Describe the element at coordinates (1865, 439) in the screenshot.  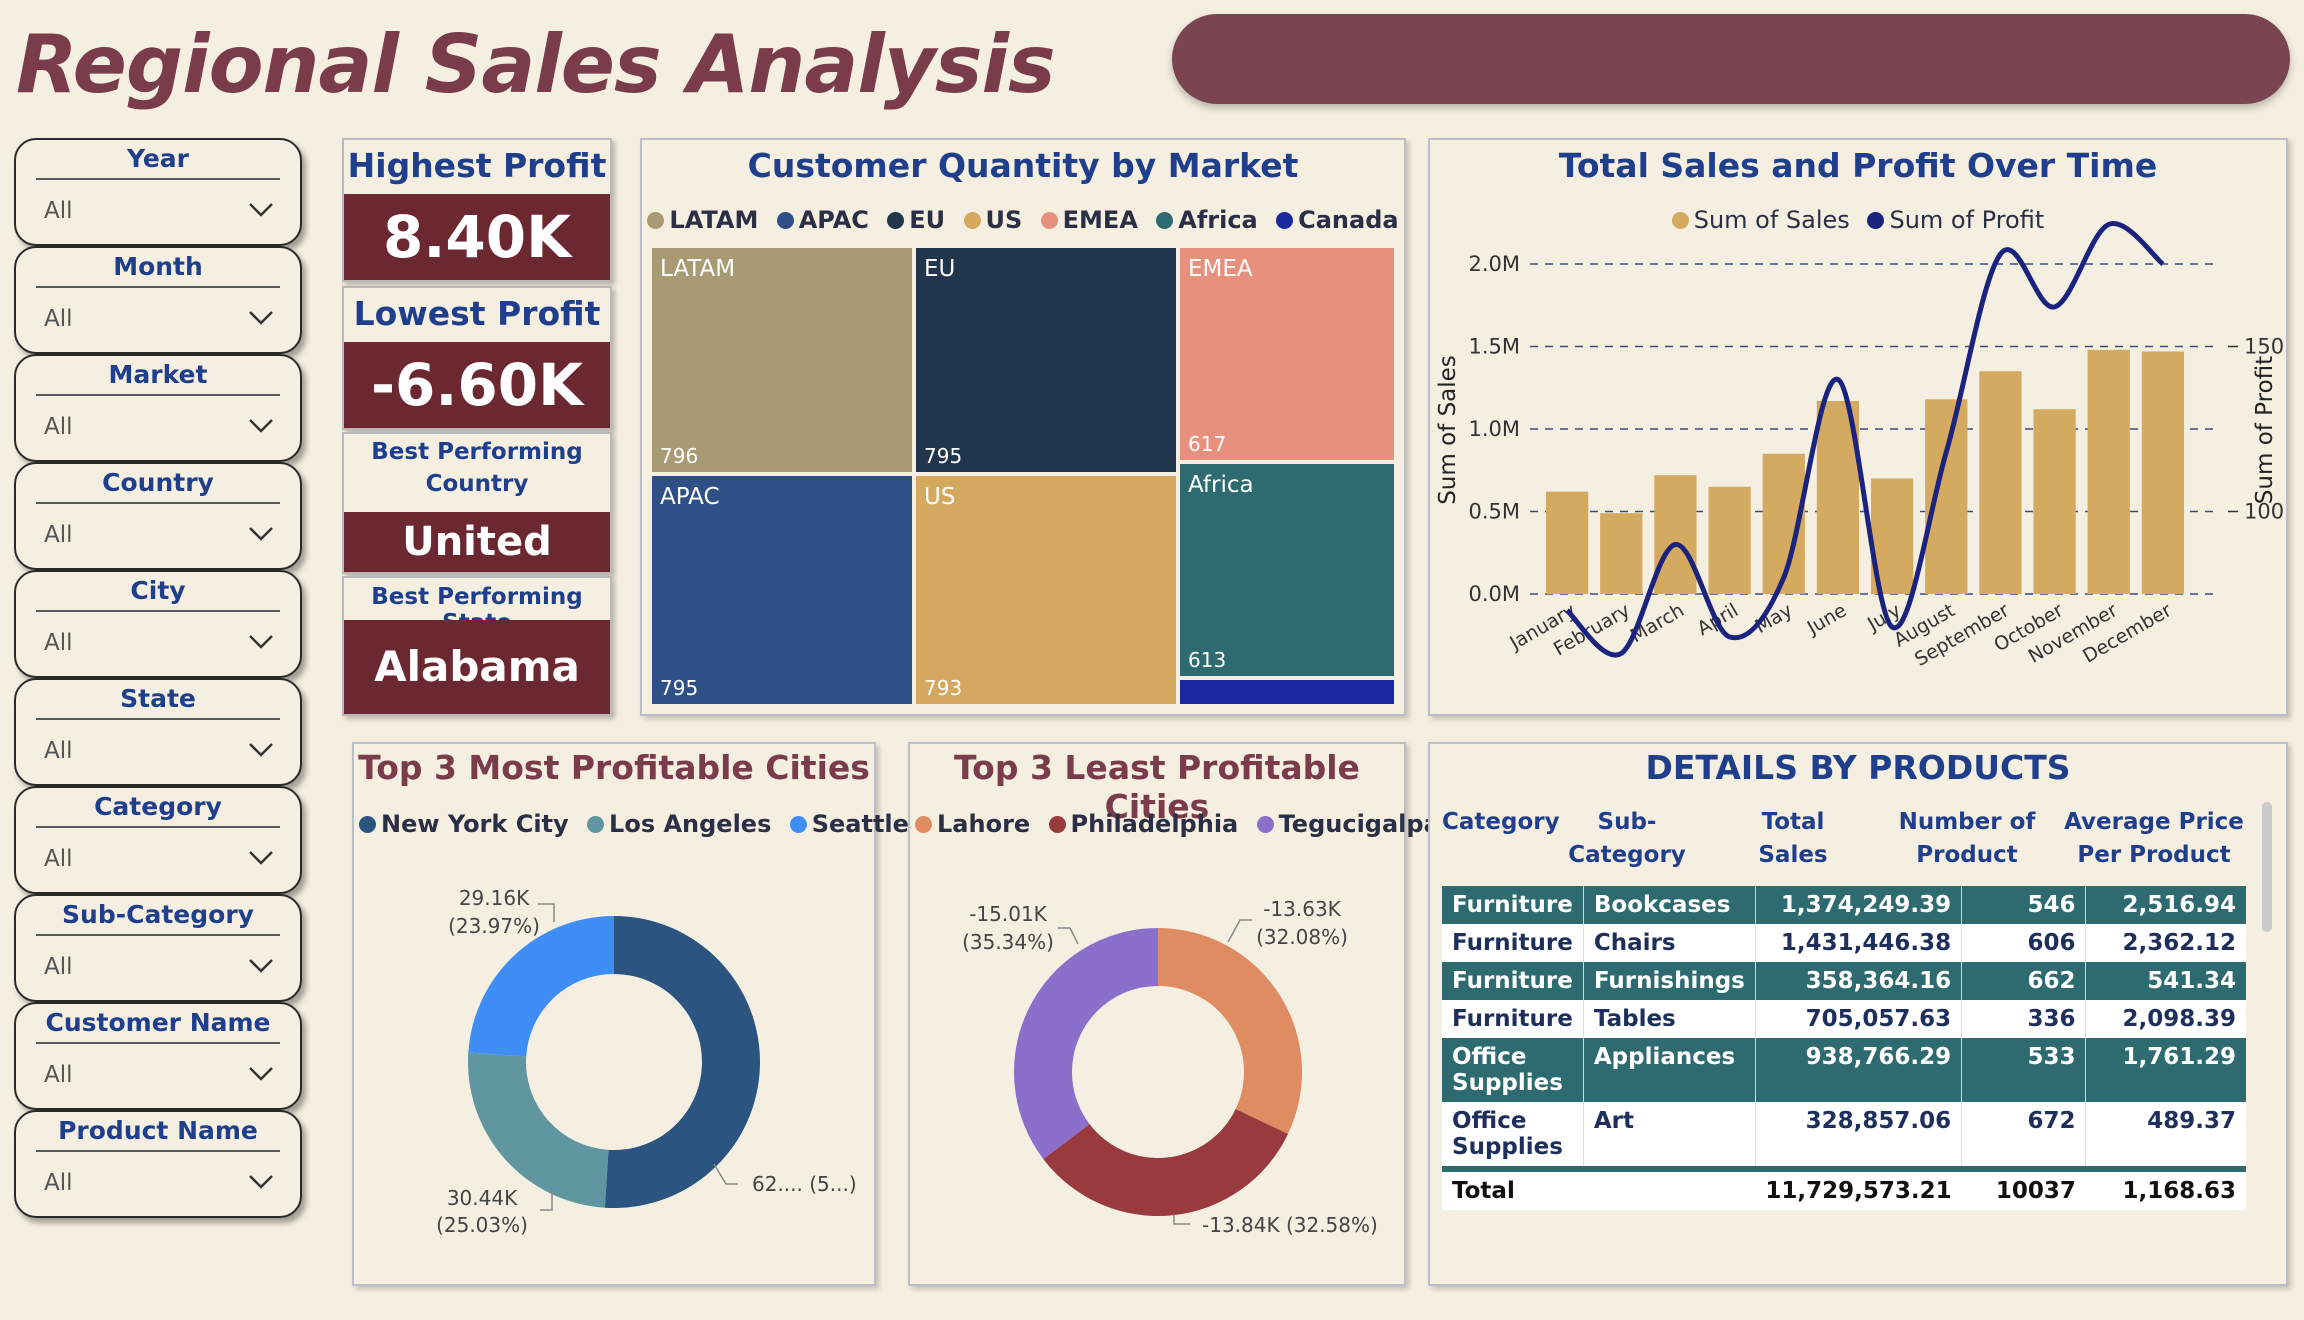
I see `profit-line` at that location.